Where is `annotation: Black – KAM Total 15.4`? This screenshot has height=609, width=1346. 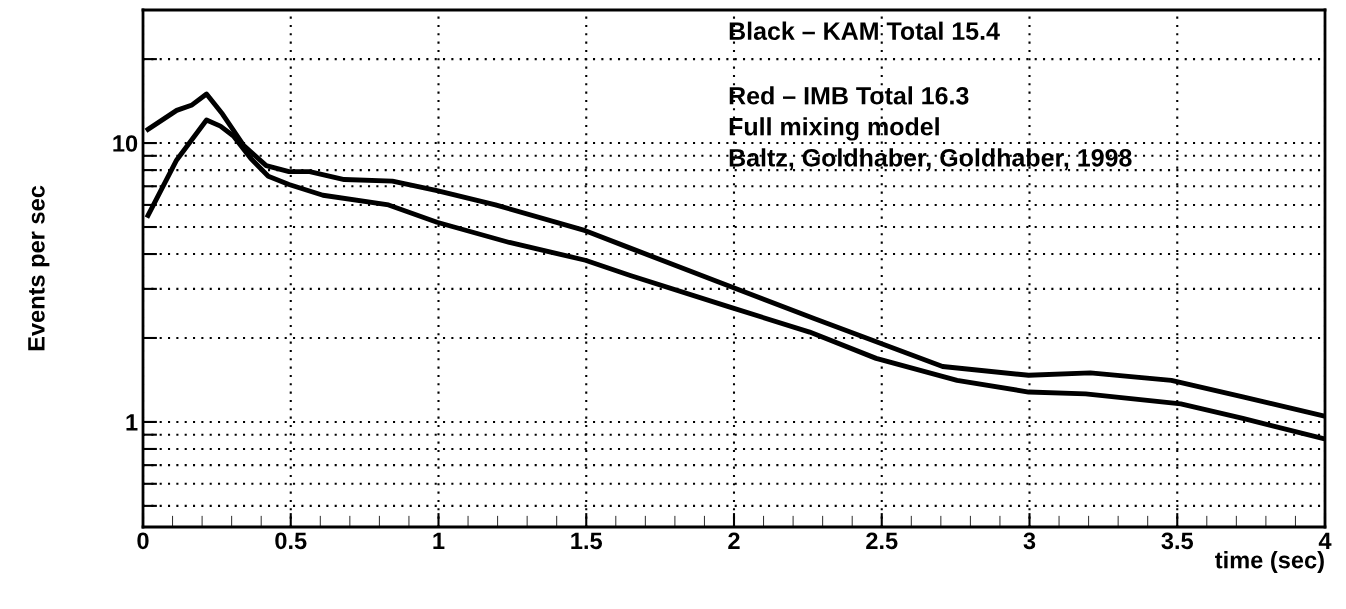 annotation: Black – KAM Total 15.4 is located at coordinates (864, 30).